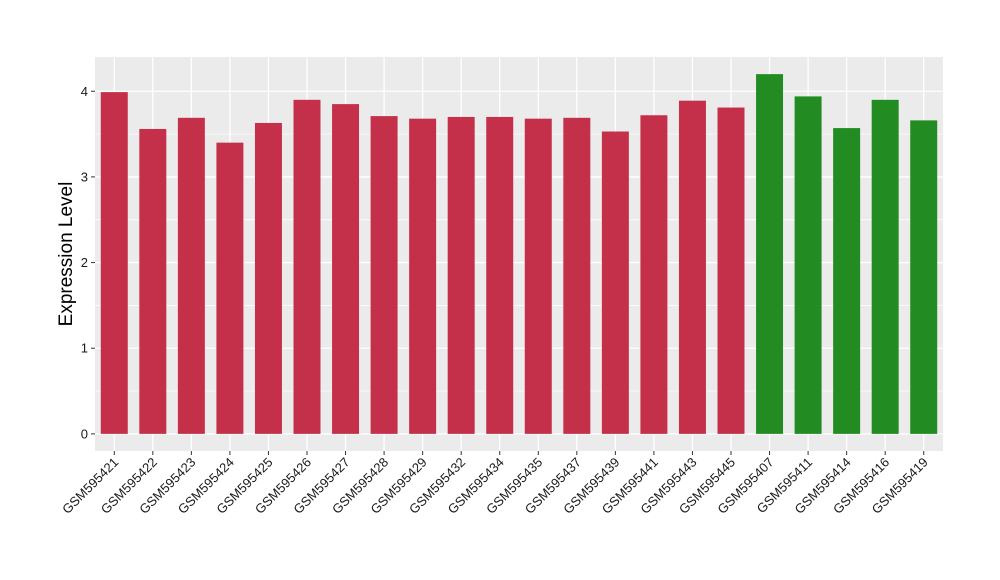 The image size is (1000, 580). Describe the element at coordinates (346, 269) in the screenshot. I see `bar-gsm595427` at that location.